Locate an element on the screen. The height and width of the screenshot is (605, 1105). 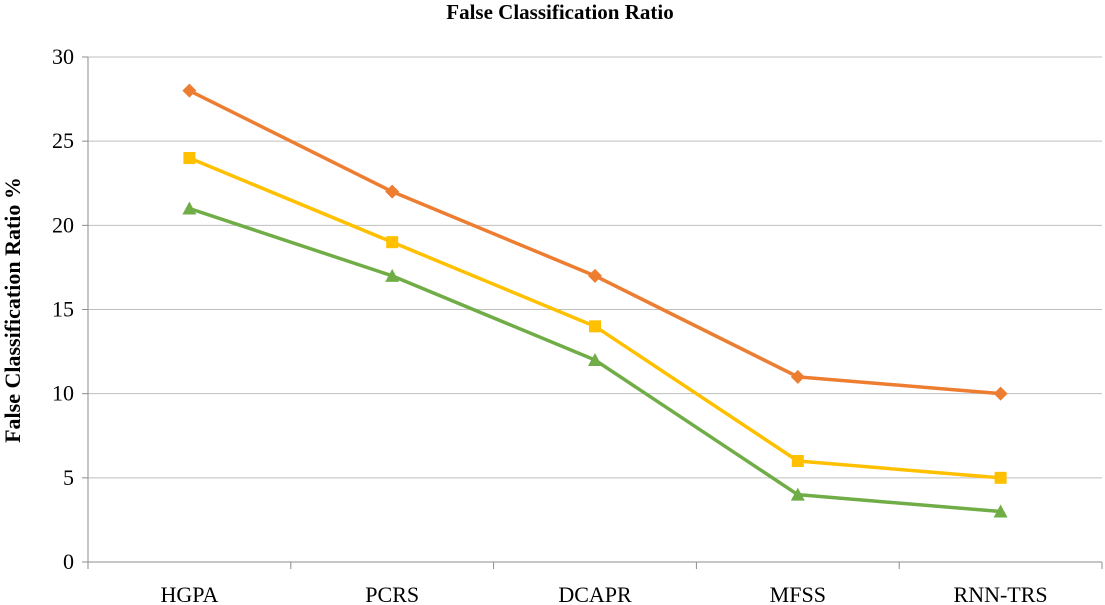
x-tick-label: PCRS is located at coordinates (392, 593).